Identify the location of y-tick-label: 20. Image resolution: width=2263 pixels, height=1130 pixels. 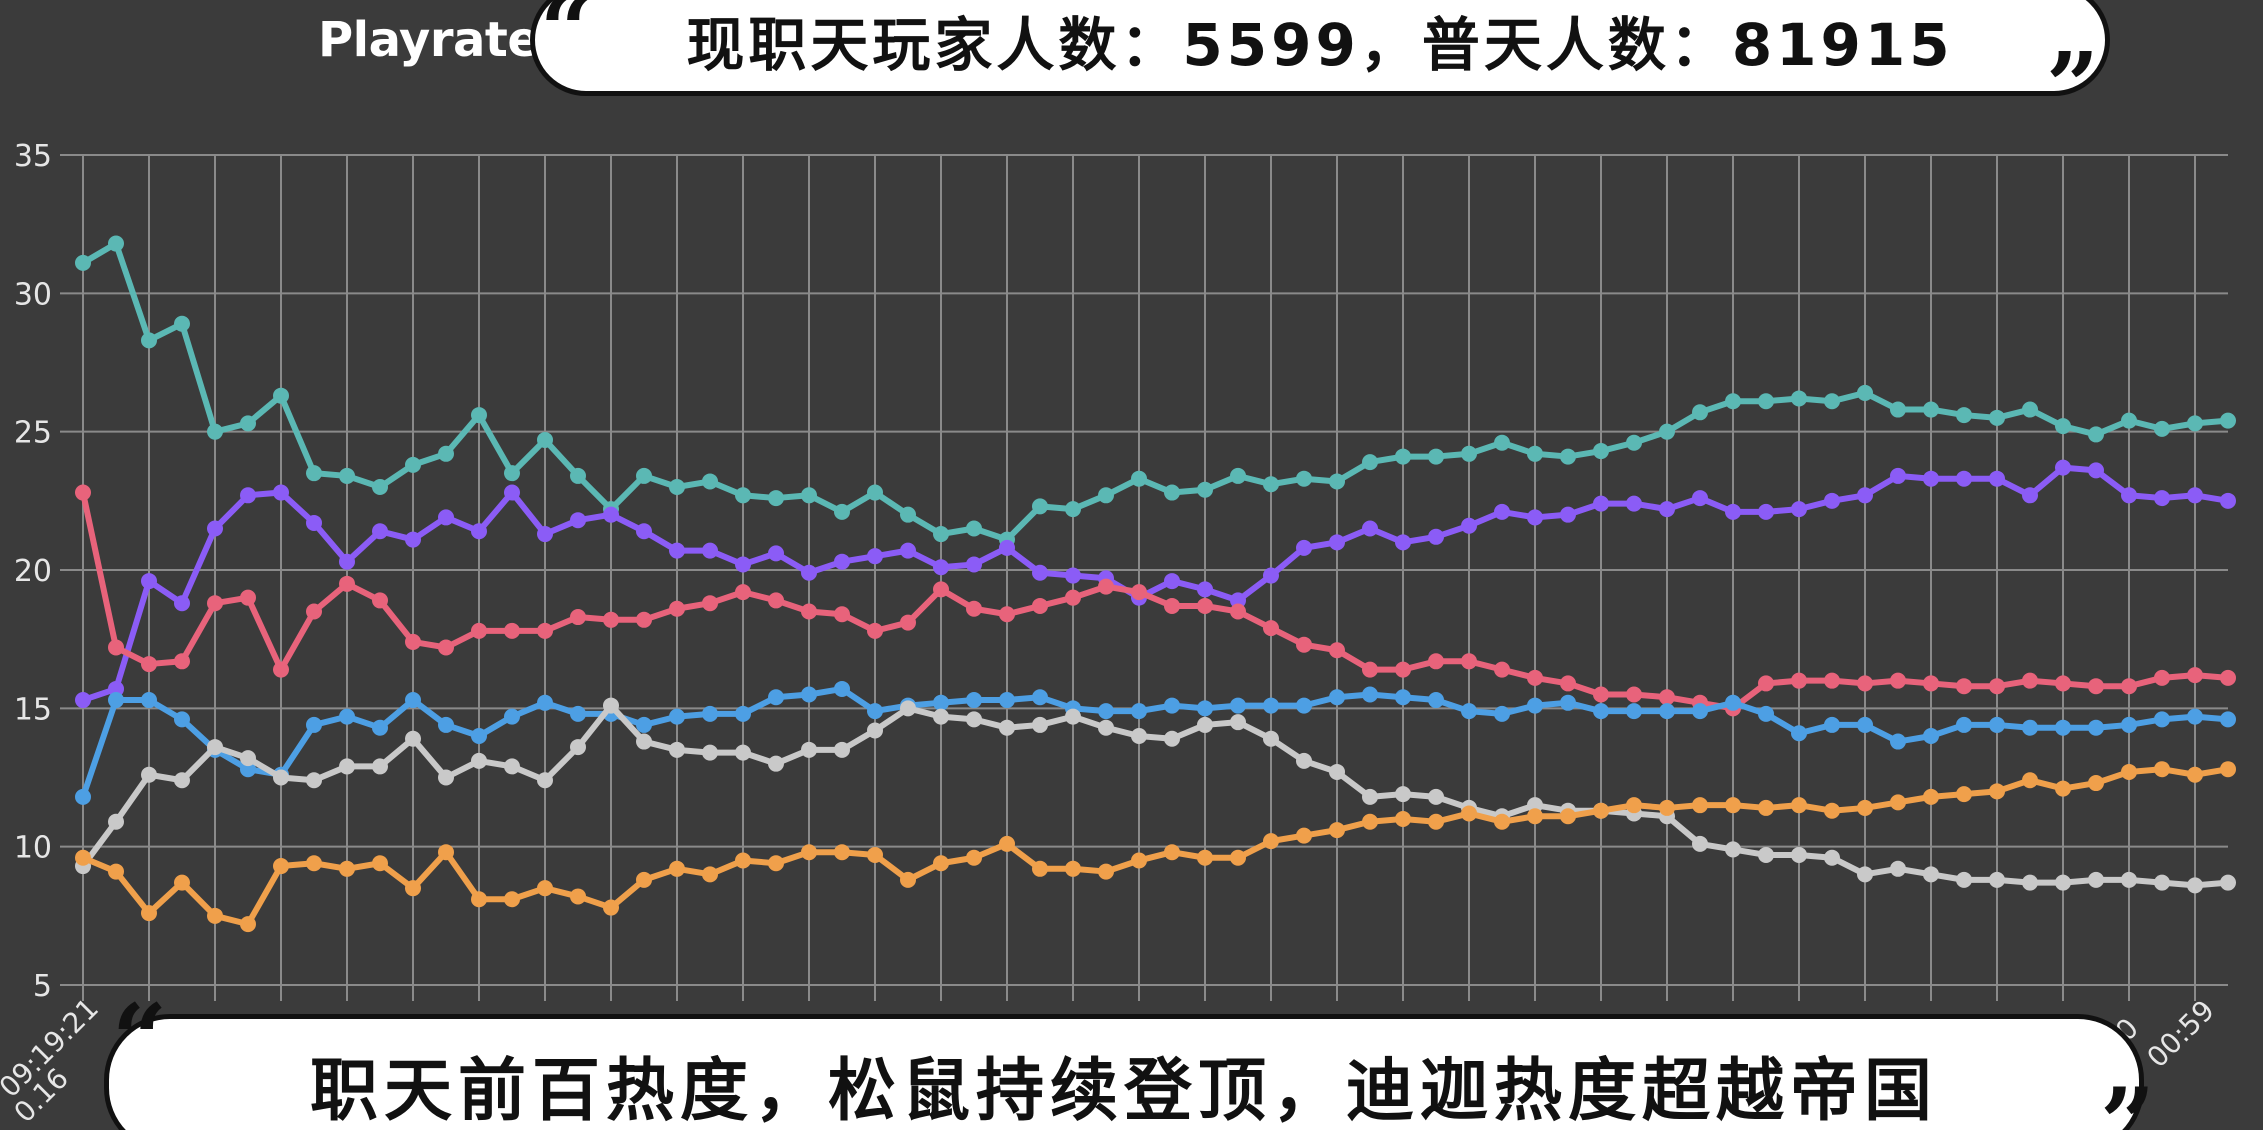
(33, 571).